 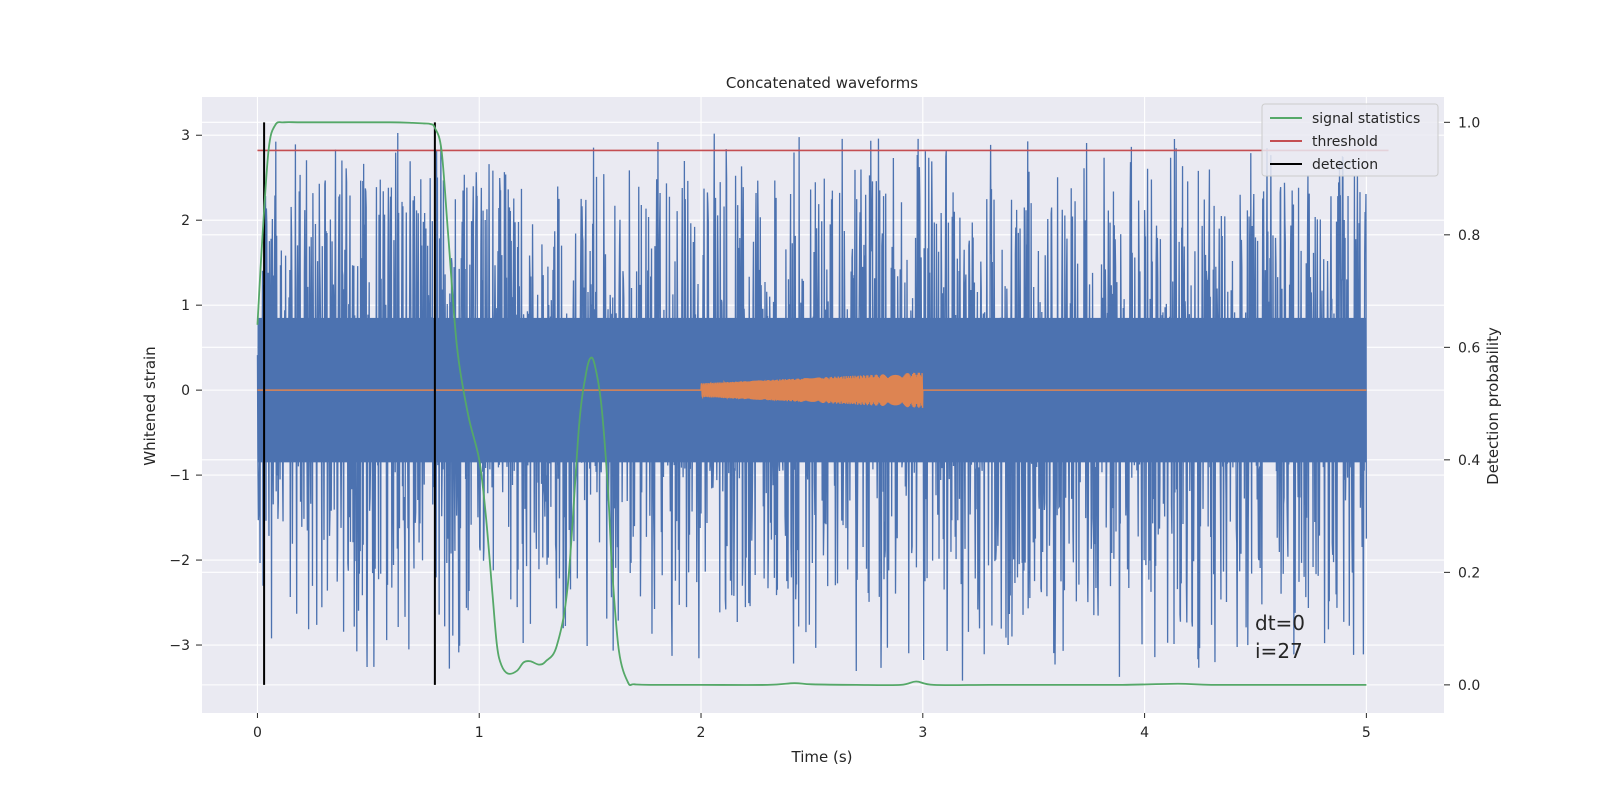 I want to click on y-tick-label: 3, so click(x=185, y=136).